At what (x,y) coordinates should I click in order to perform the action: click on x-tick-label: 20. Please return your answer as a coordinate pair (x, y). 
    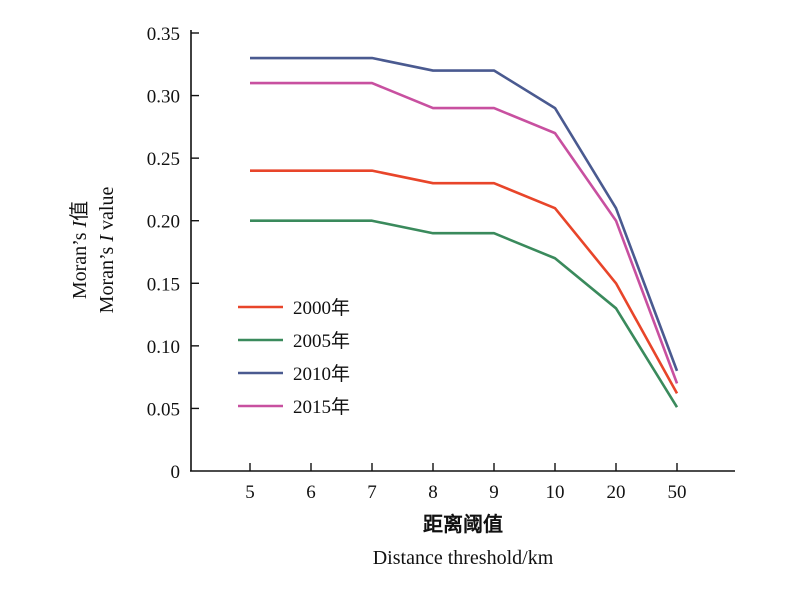
    Looking at the image, I should click on (616, 492).